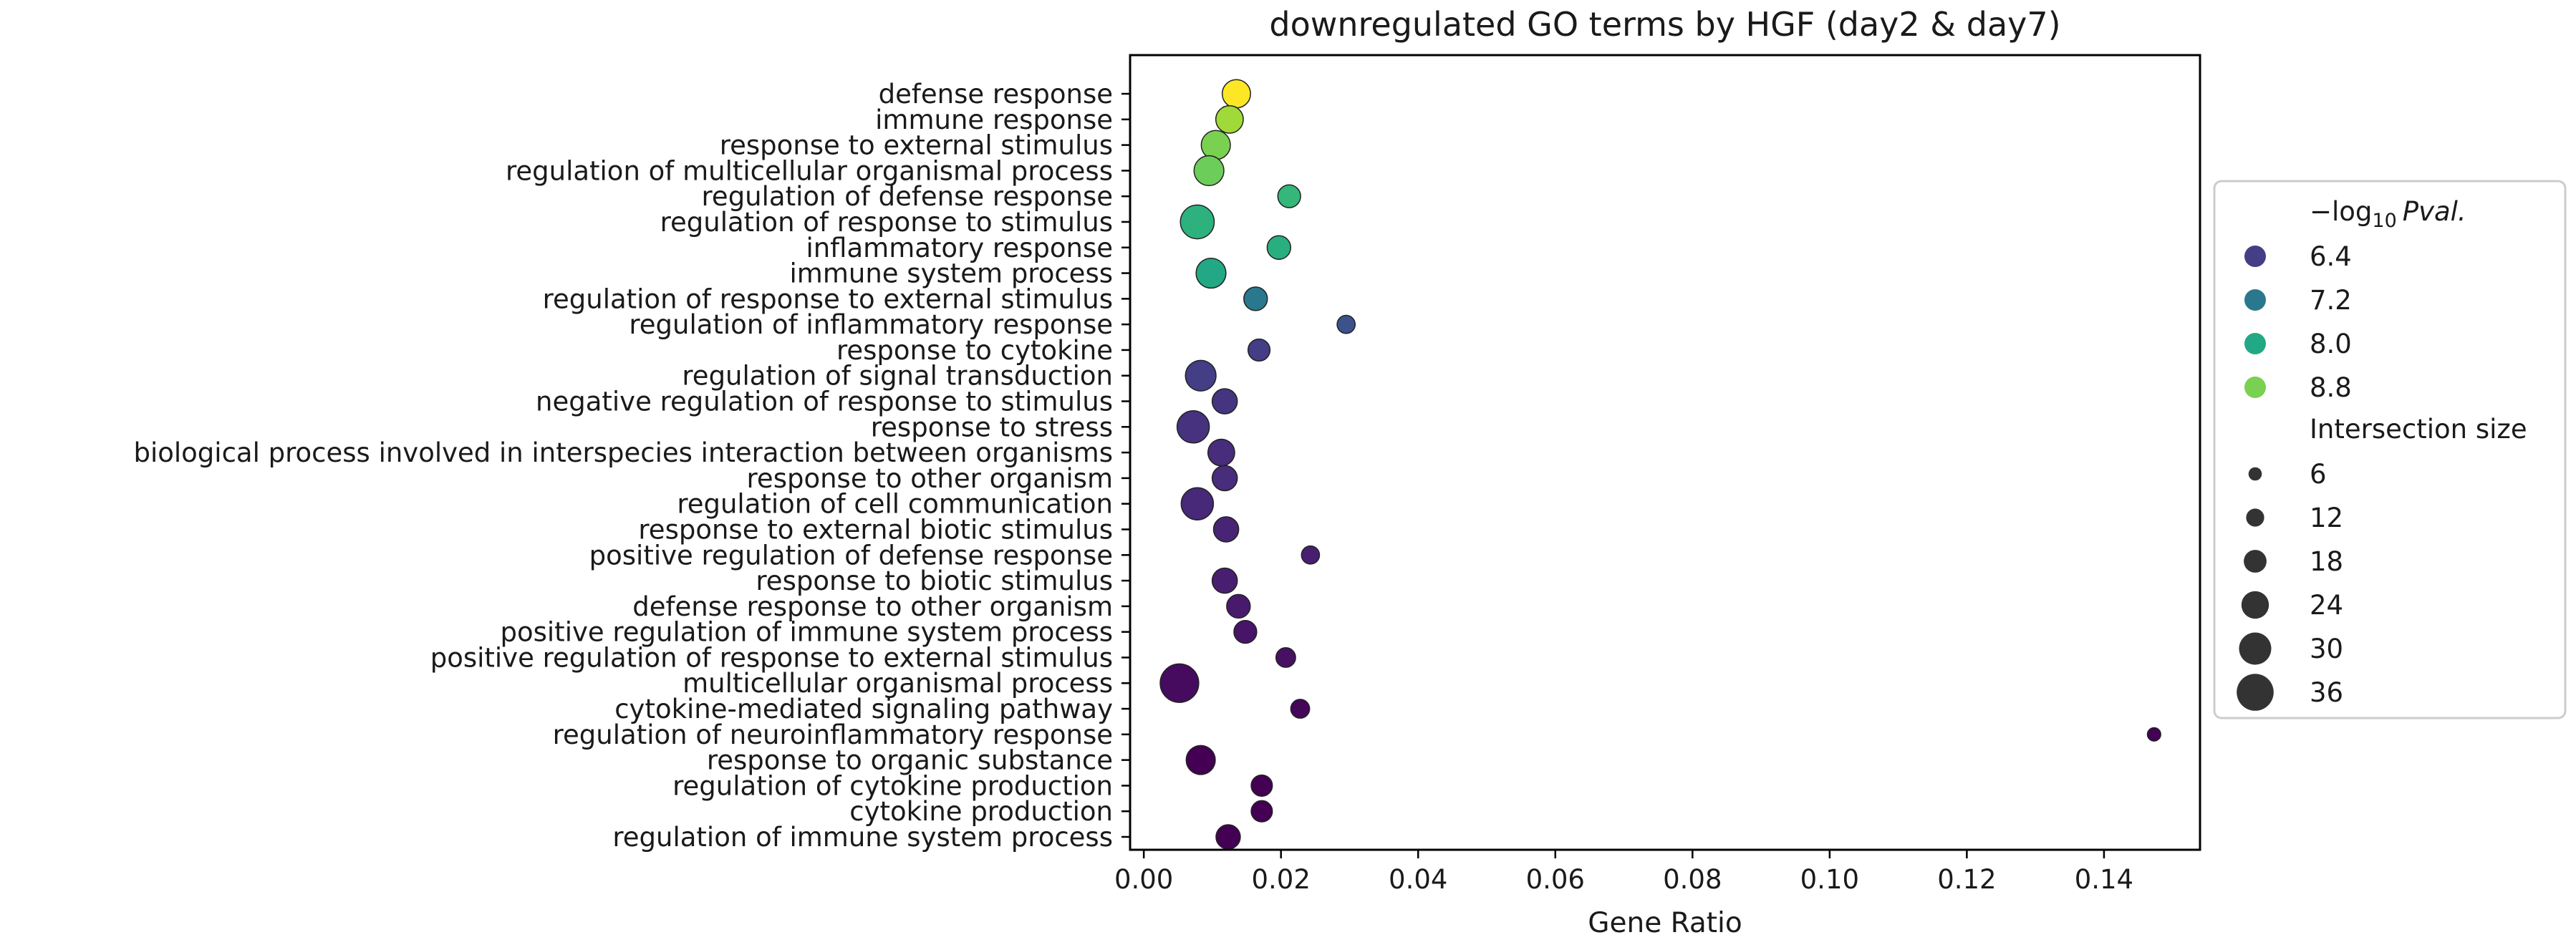 The height and width of the screenshot is (950, 2576). I want to click on legend-size-label: 24, so click(2326, 605).